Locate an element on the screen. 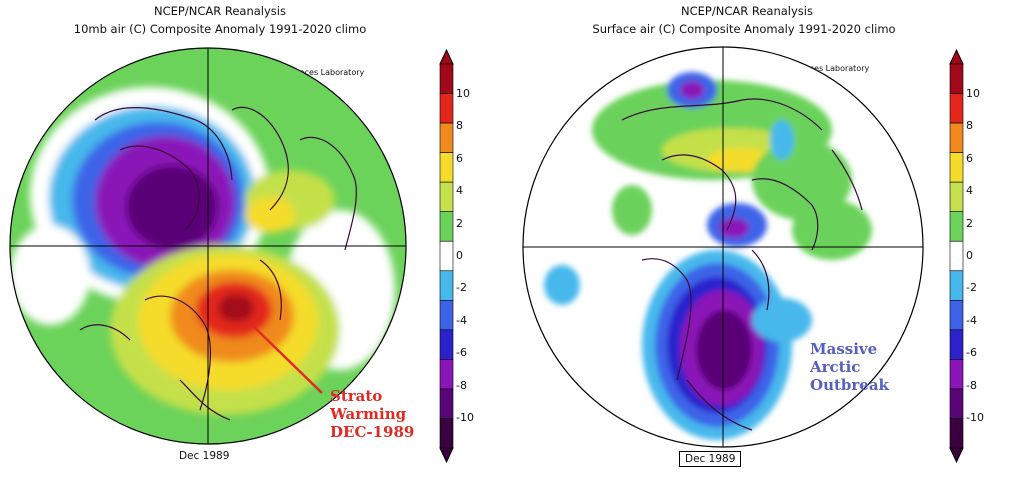 This screenshot has height=492, width=1024. right-date: Dec 1989 is located at coordinates (710, 459).